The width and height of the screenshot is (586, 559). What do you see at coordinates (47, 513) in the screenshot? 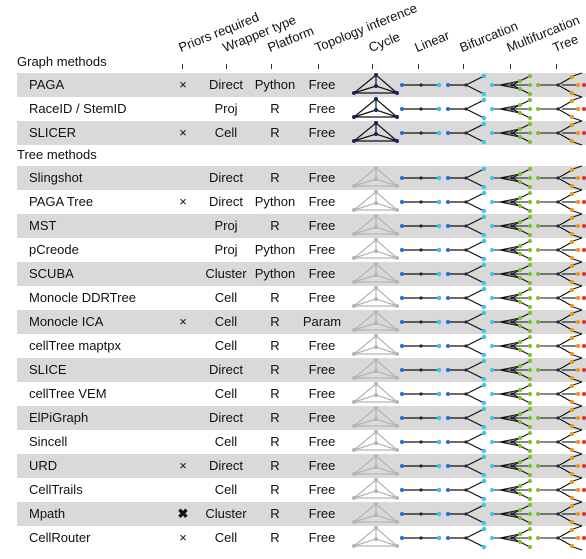
I see `method-name: Mpath` at bounding box center [47, 513].